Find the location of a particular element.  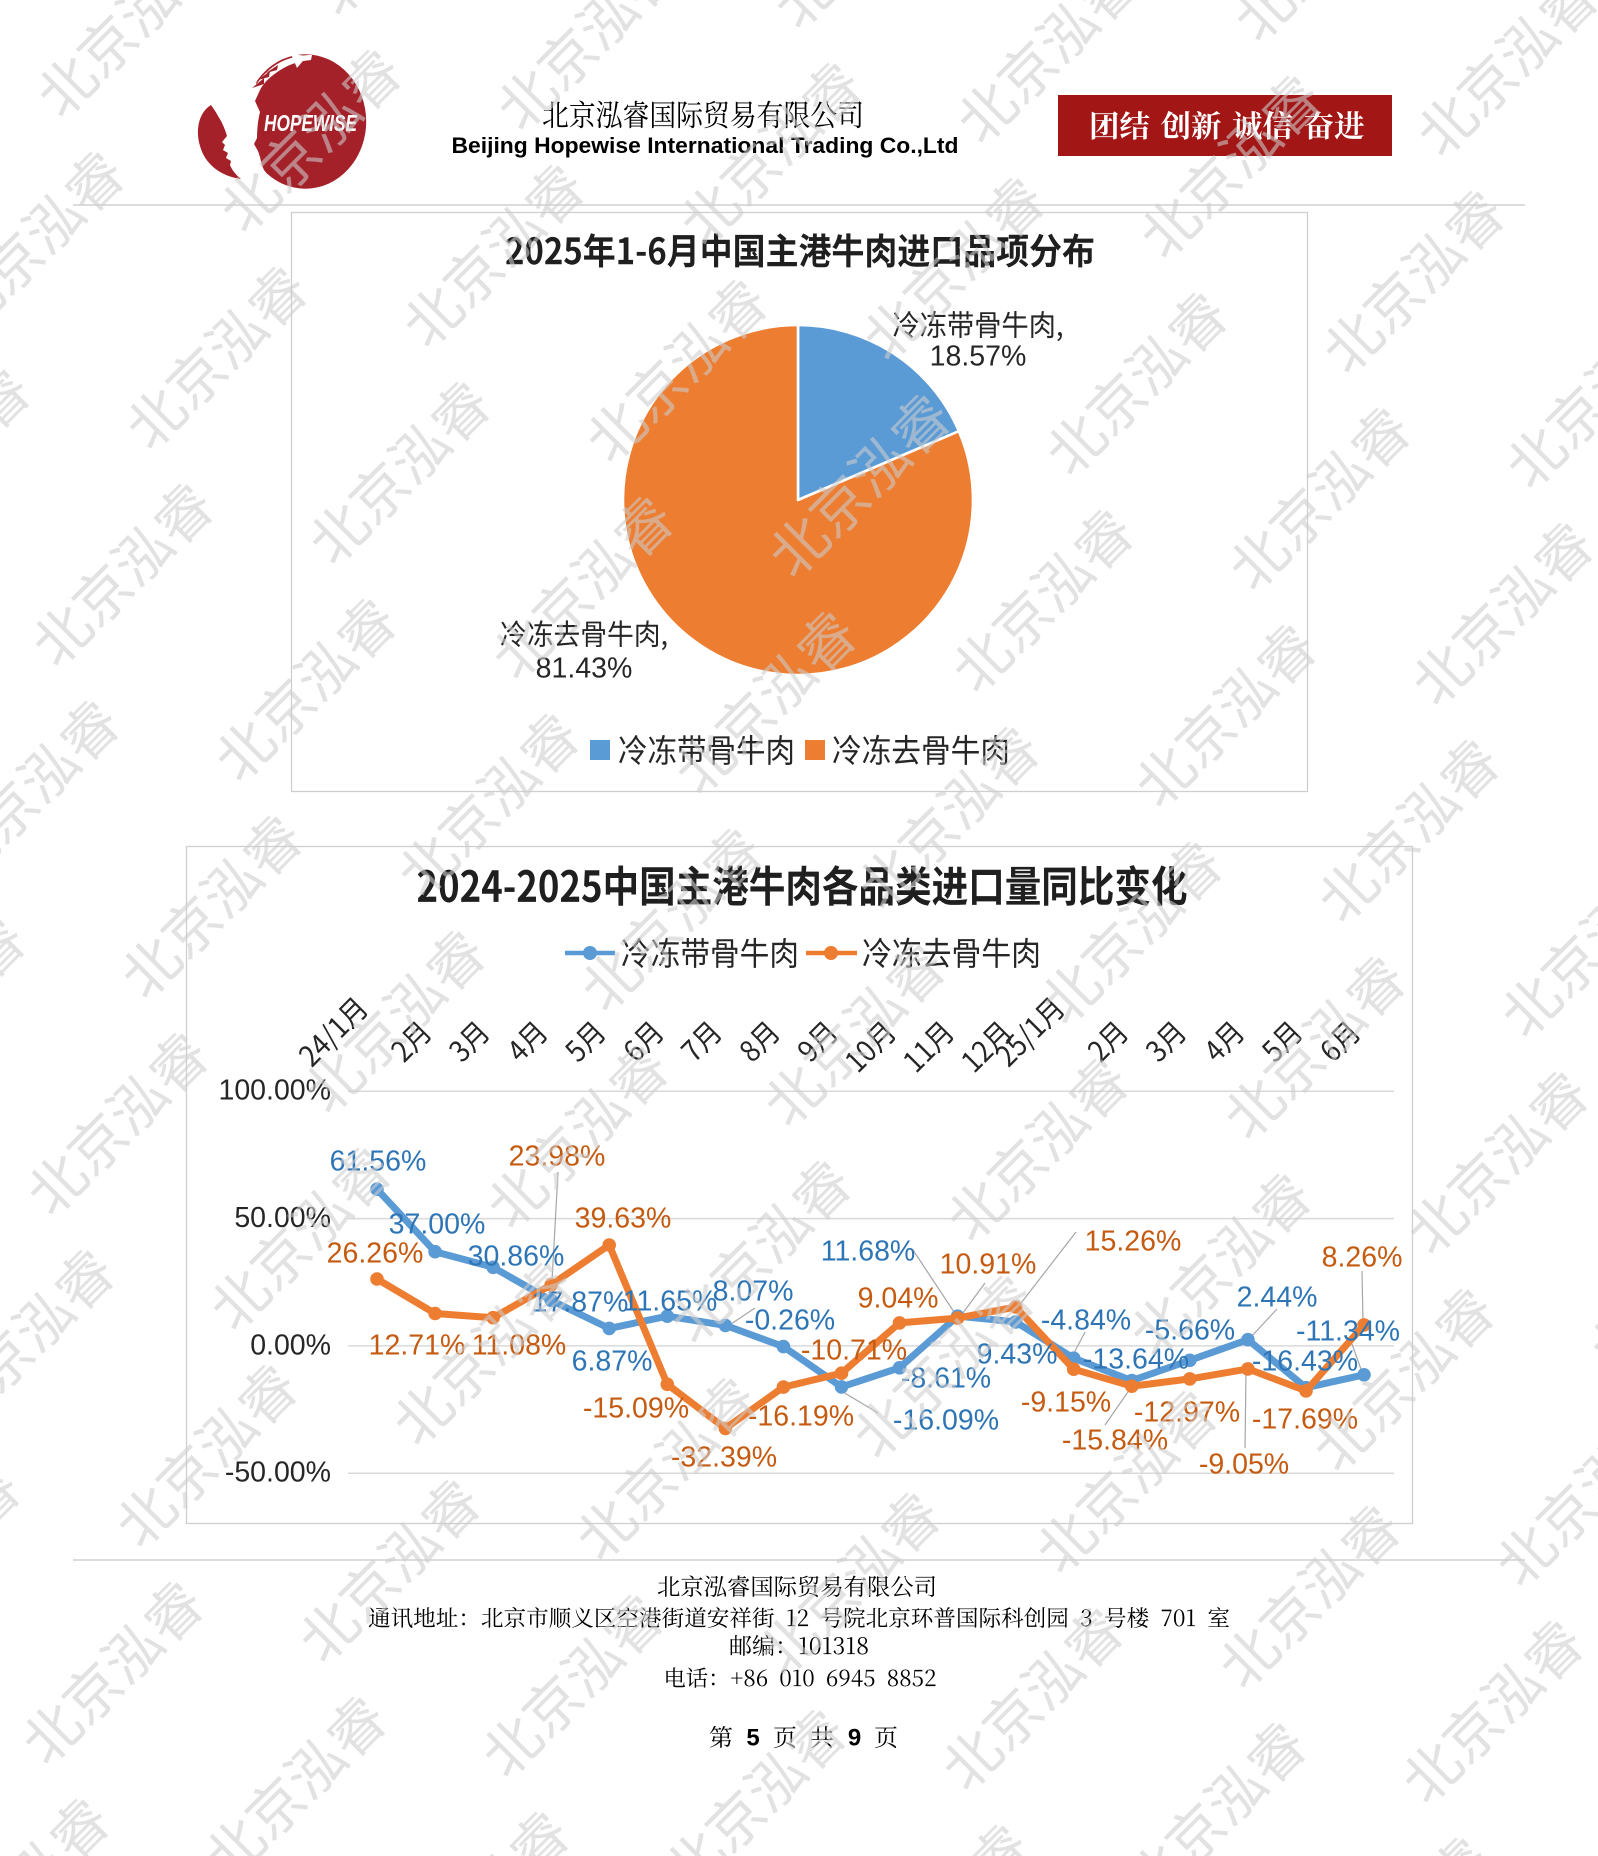

svg-text: 39.63% is located at coordinates (623, 1218).